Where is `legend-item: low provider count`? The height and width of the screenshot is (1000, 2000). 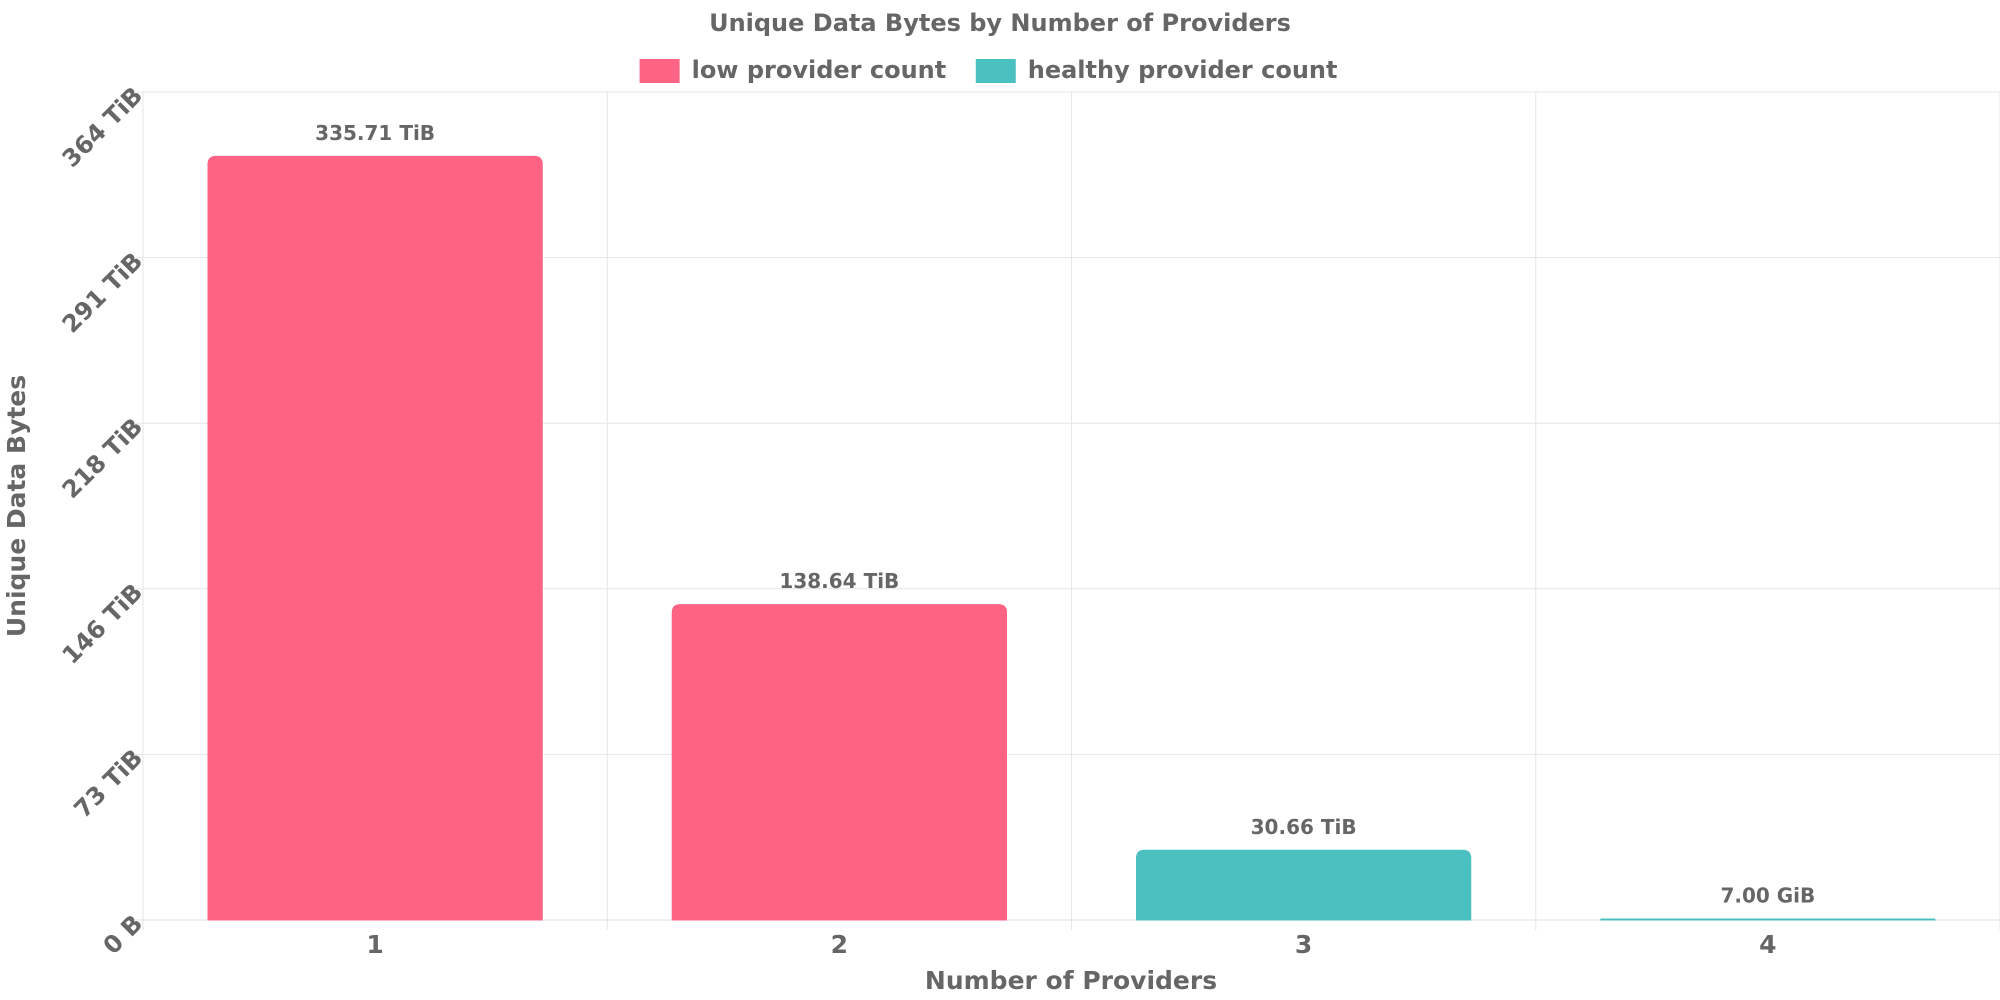 legend-item: low provider count is located at coordinates (793, 70).